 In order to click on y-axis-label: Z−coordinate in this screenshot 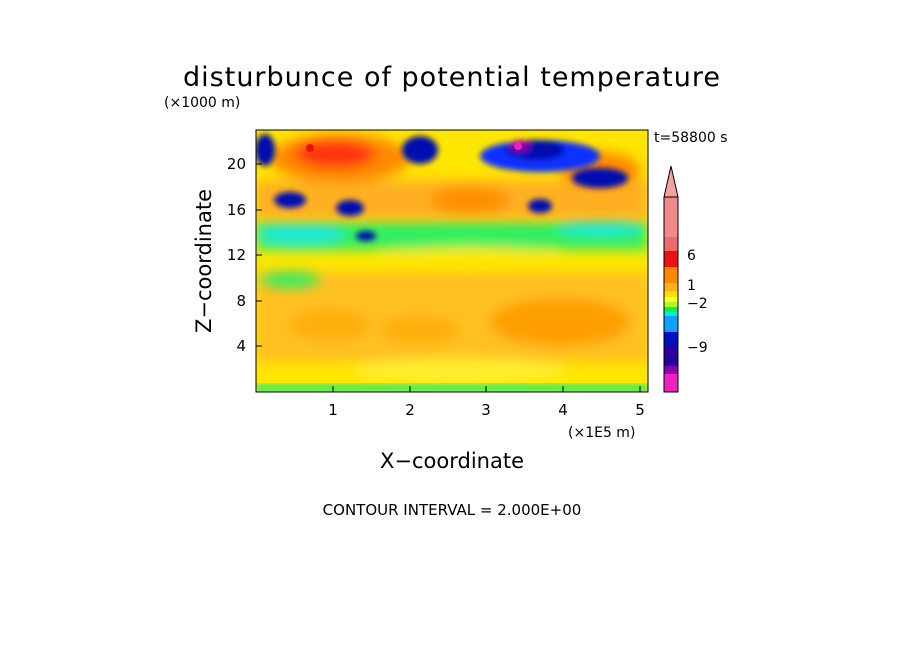, I will do `click(204, 261)`.